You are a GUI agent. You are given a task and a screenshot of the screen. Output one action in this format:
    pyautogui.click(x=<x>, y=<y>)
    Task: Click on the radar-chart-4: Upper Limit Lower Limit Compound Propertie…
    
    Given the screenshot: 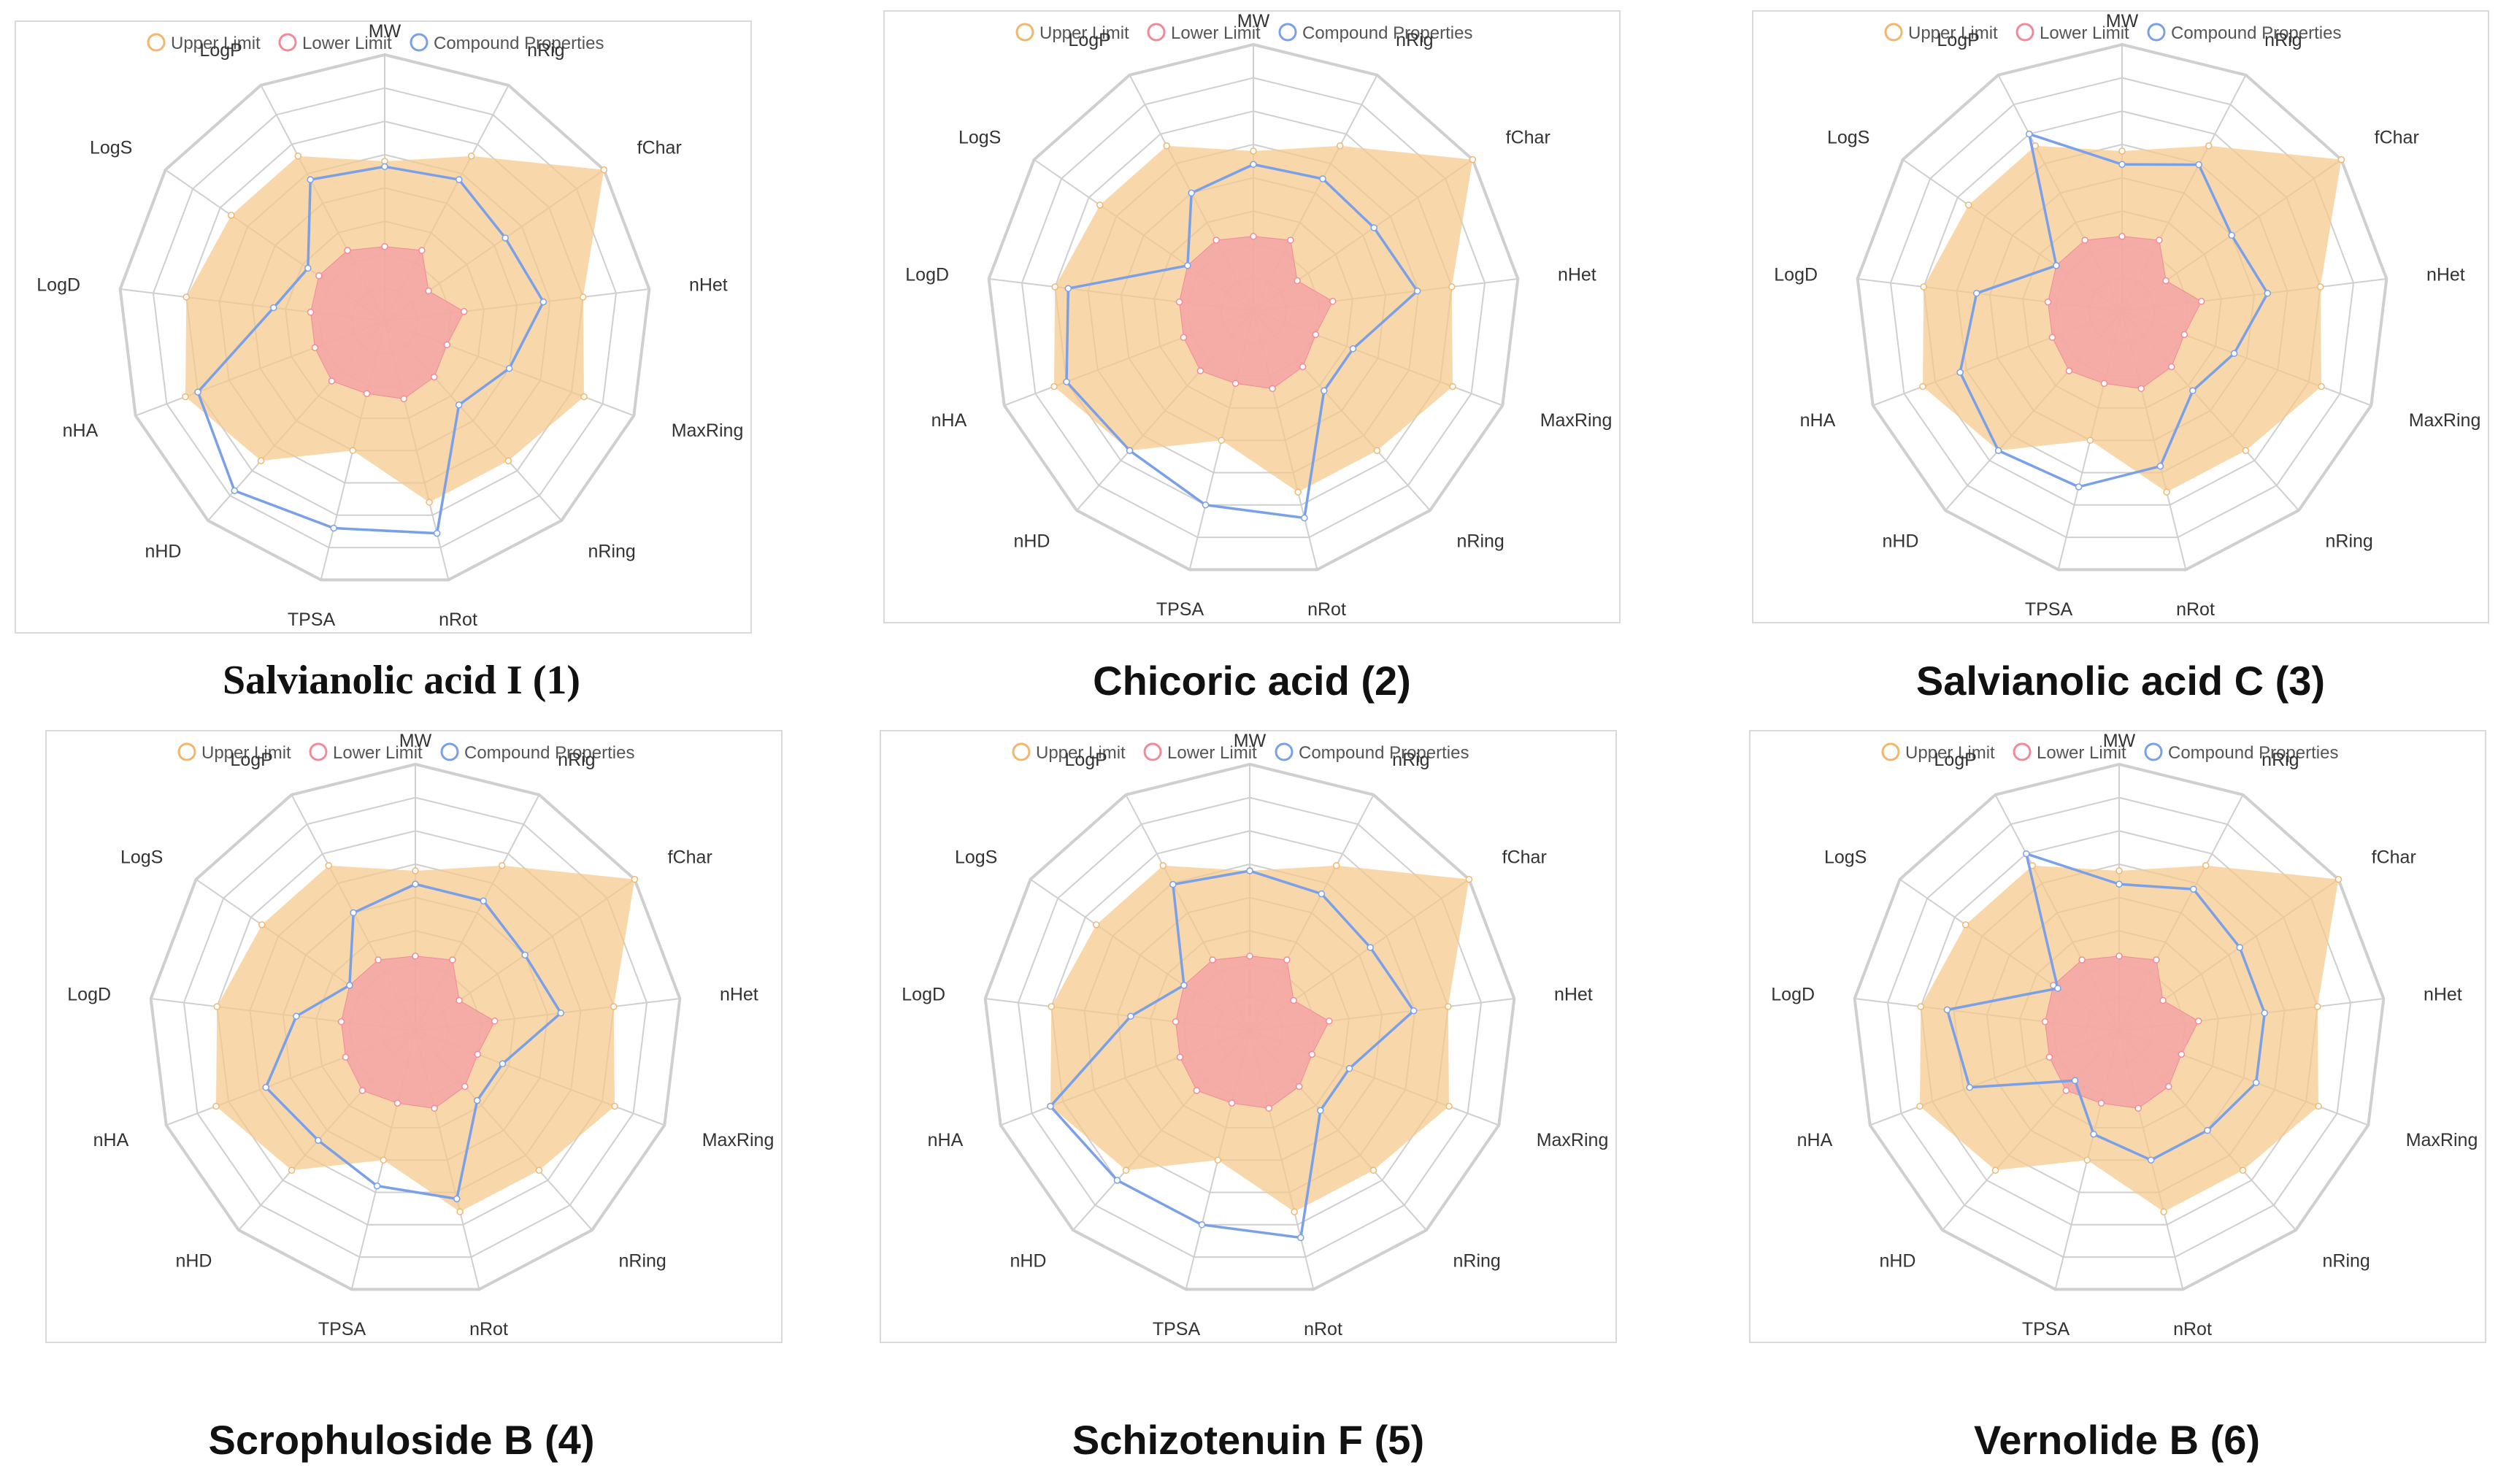 What is the action you would take?
    pyautogui.click(x=420, y=1035)
    